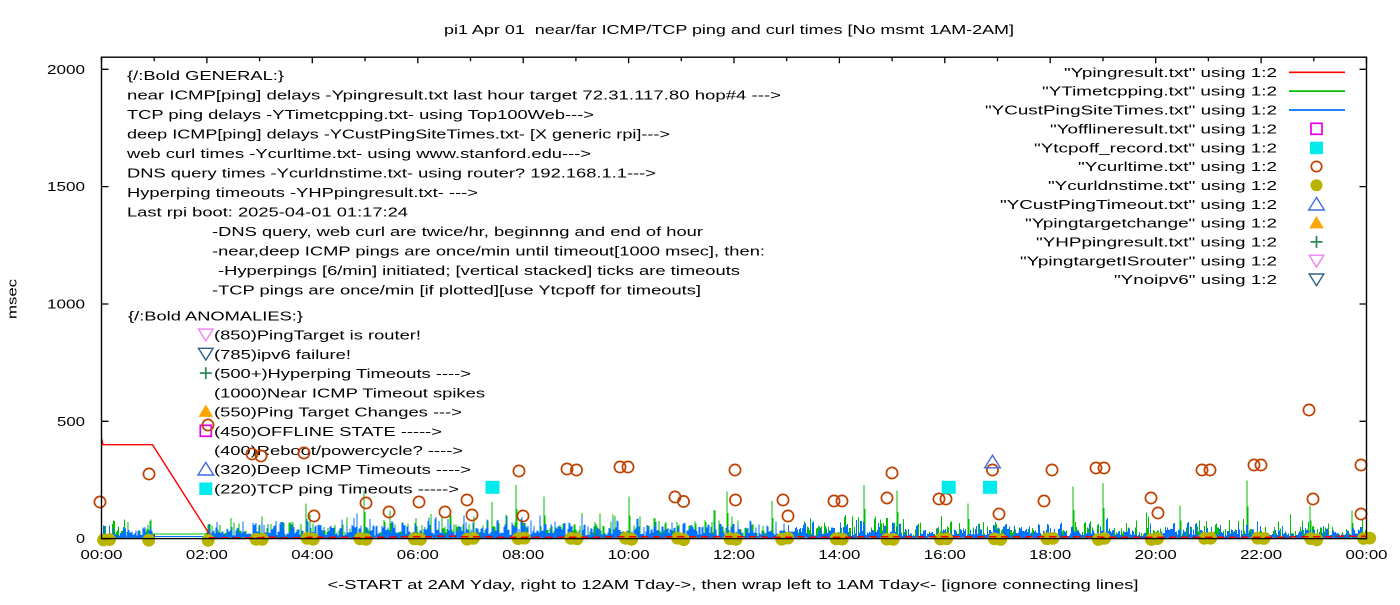 The height and width of the screenshot is (605, 1400). Describe the element at coordinates (1050, 554) in the screenshot. I see `svg-text: 18:00` at that location.